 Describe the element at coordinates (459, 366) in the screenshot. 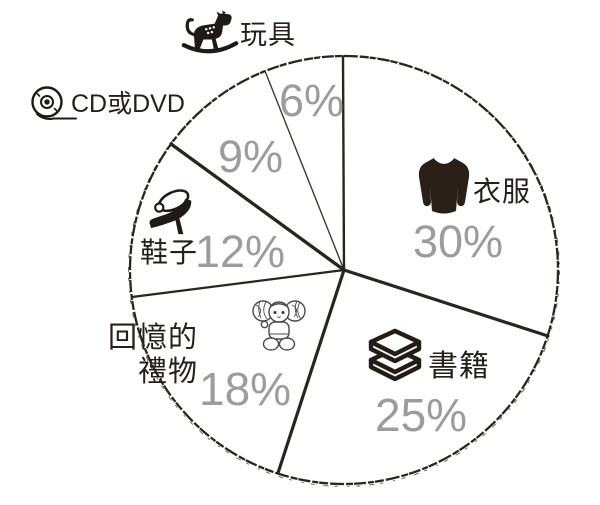

I see `label-books: 書籍` at that location.